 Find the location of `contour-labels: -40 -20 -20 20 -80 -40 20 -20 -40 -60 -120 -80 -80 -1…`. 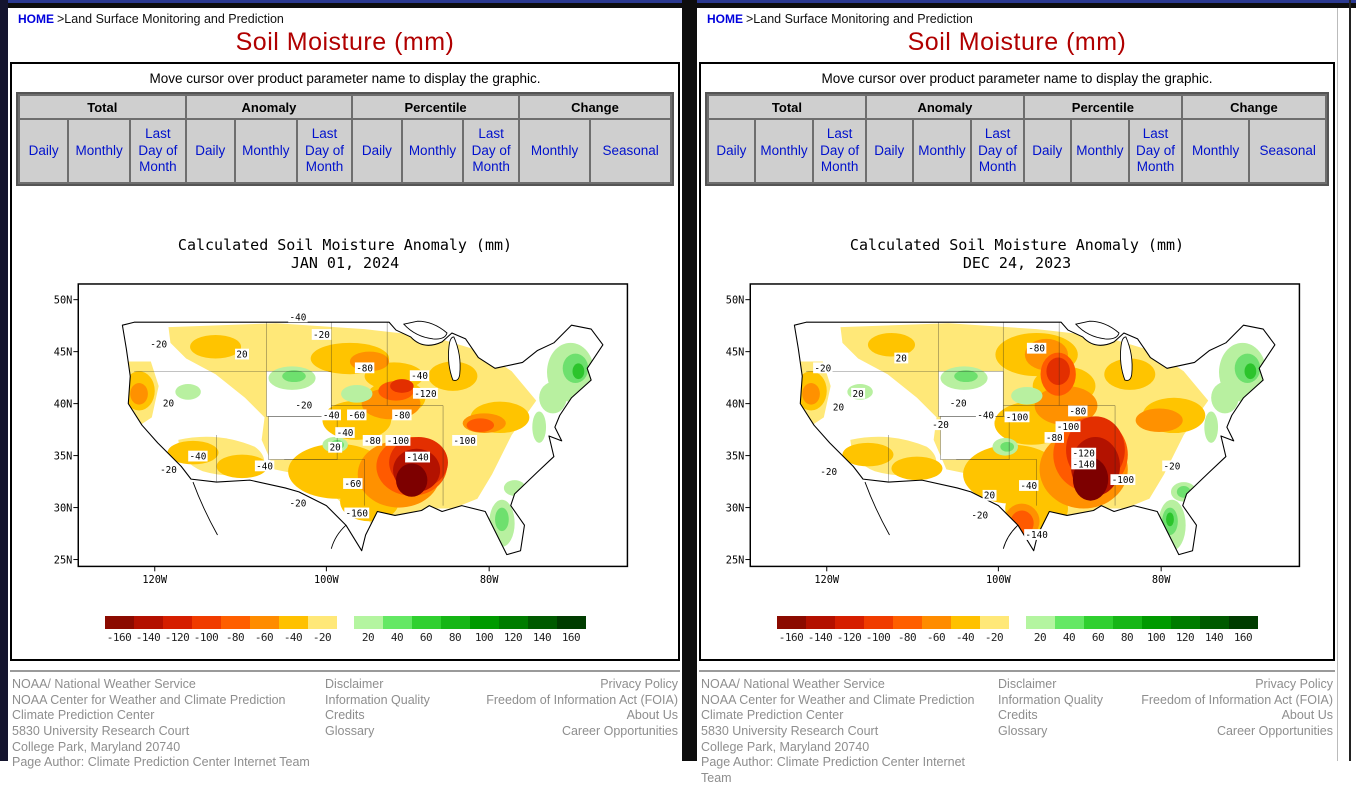

contour-labels: -40 -20 -20 20 -80 -40 20 -20 -40 -60 -120 -80 -80 -1… is located at coordinates (313, 415).